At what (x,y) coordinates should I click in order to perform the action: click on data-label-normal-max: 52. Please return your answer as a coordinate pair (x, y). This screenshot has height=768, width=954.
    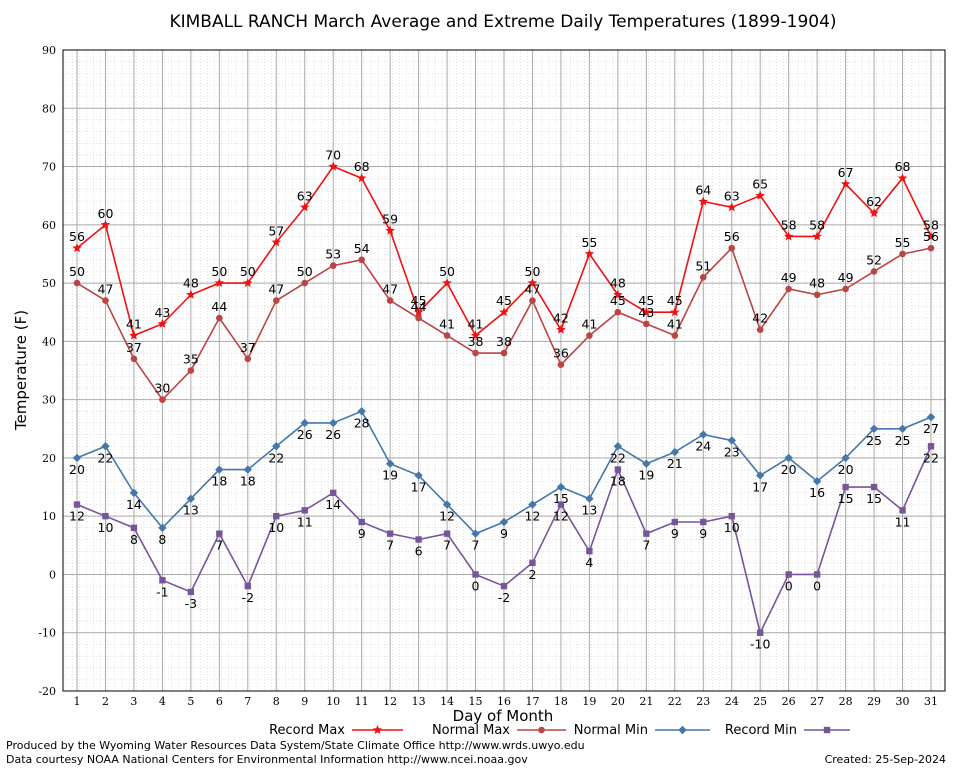
    Looking at the image, I should click on (874, 259).